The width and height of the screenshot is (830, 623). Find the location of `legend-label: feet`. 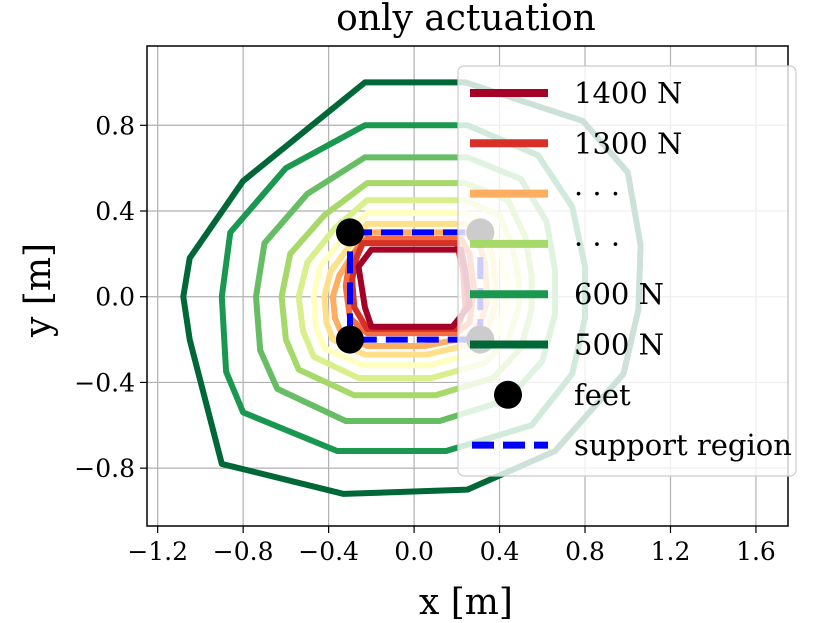

legend-label: feet is located at coordinates (602, 395).